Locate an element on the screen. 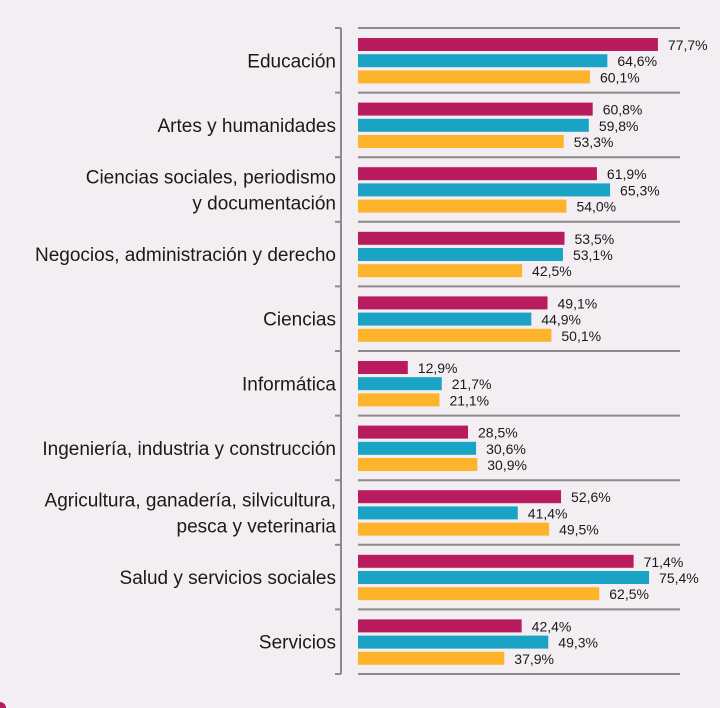 The width and height of the screenshot is (720, 708). category-label: y documentación is located at coordinates (264, 204).